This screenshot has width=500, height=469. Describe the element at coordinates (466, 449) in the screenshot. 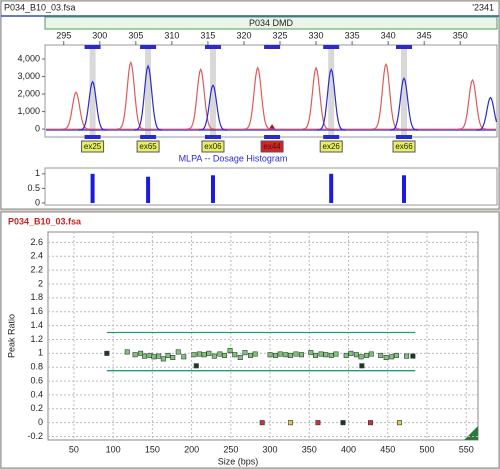

I see `x-tick-label: 550` at that location.